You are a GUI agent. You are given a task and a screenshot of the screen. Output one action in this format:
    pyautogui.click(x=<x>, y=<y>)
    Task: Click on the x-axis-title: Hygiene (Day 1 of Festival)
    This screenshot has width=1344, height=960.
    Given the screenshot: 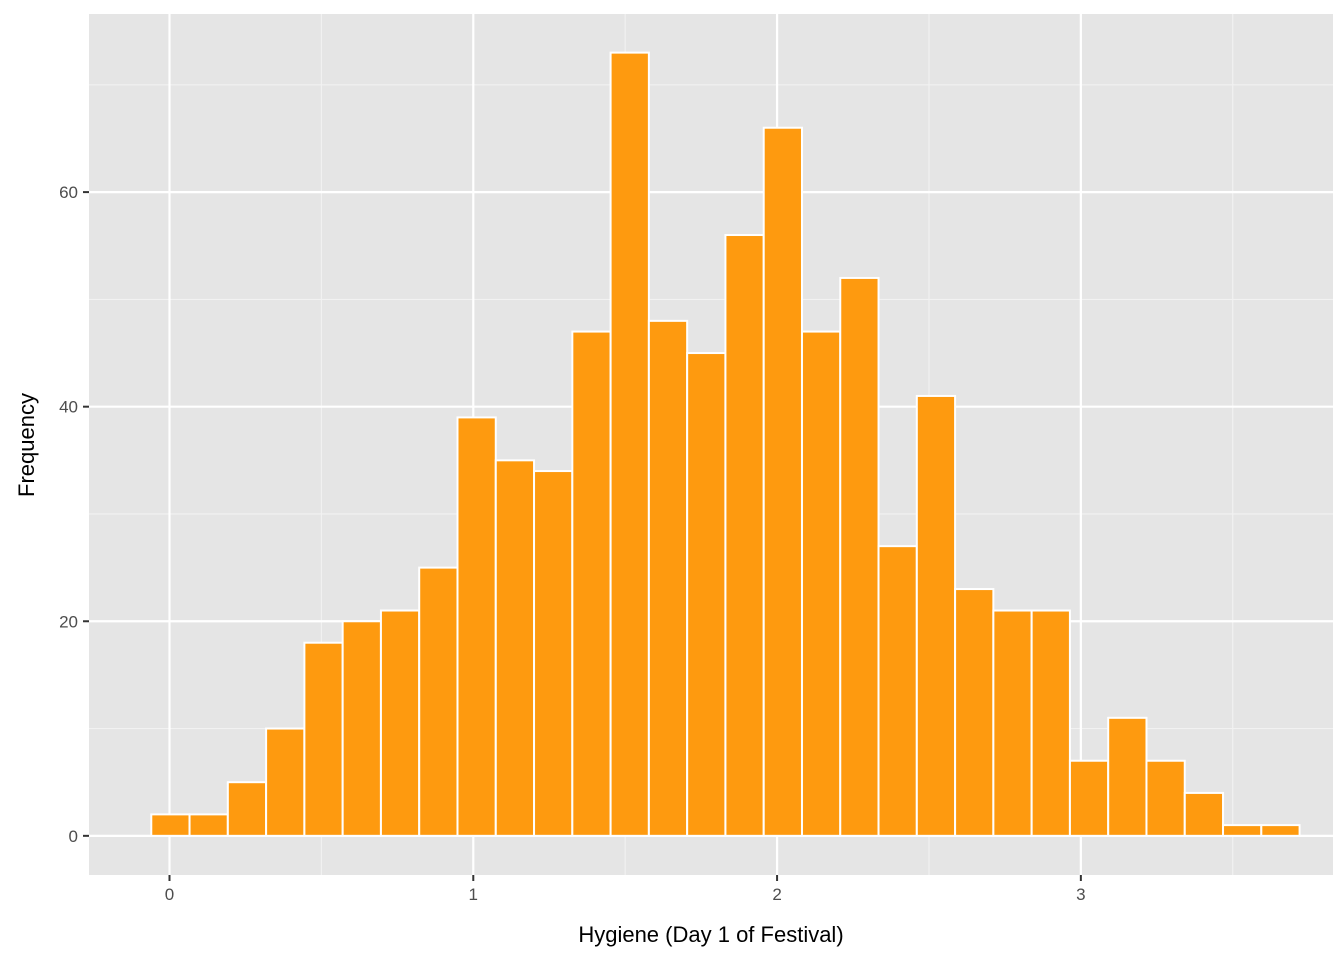 What is the action you would take?
    pyautogui.click(x=710, y=934)
    